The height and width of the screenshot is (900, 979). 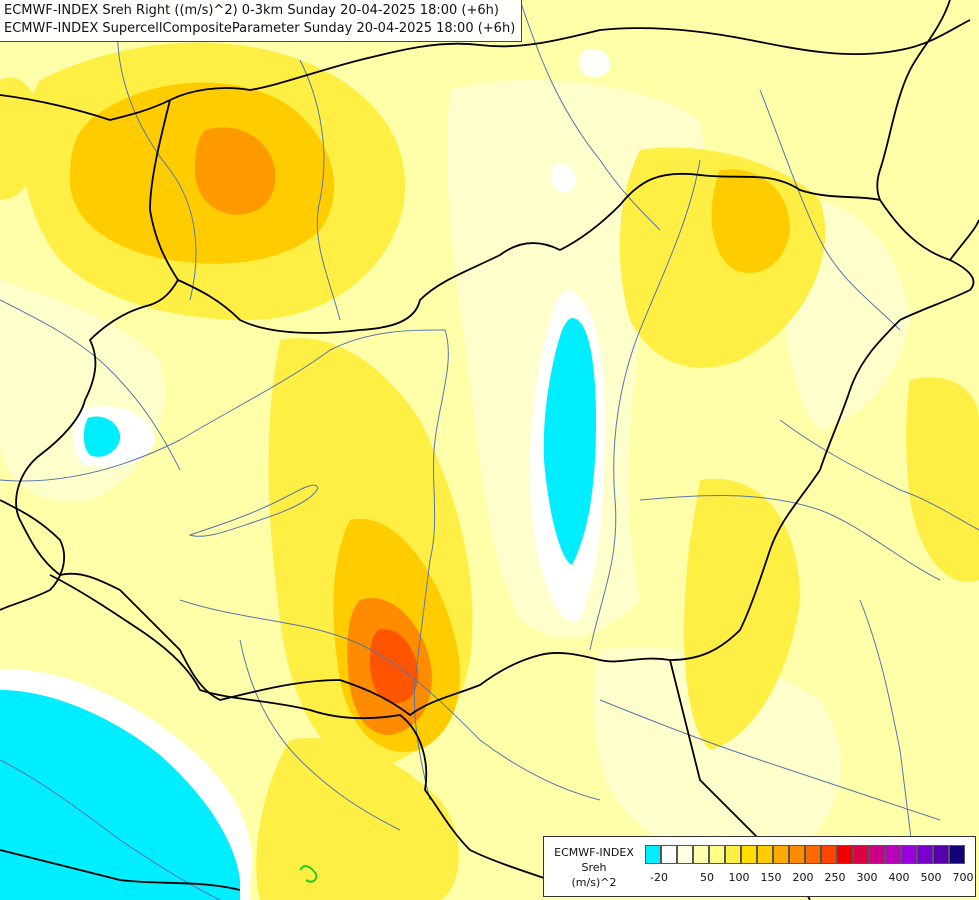 I want to click on border-slovakia-north, so click(x=485, y=70).